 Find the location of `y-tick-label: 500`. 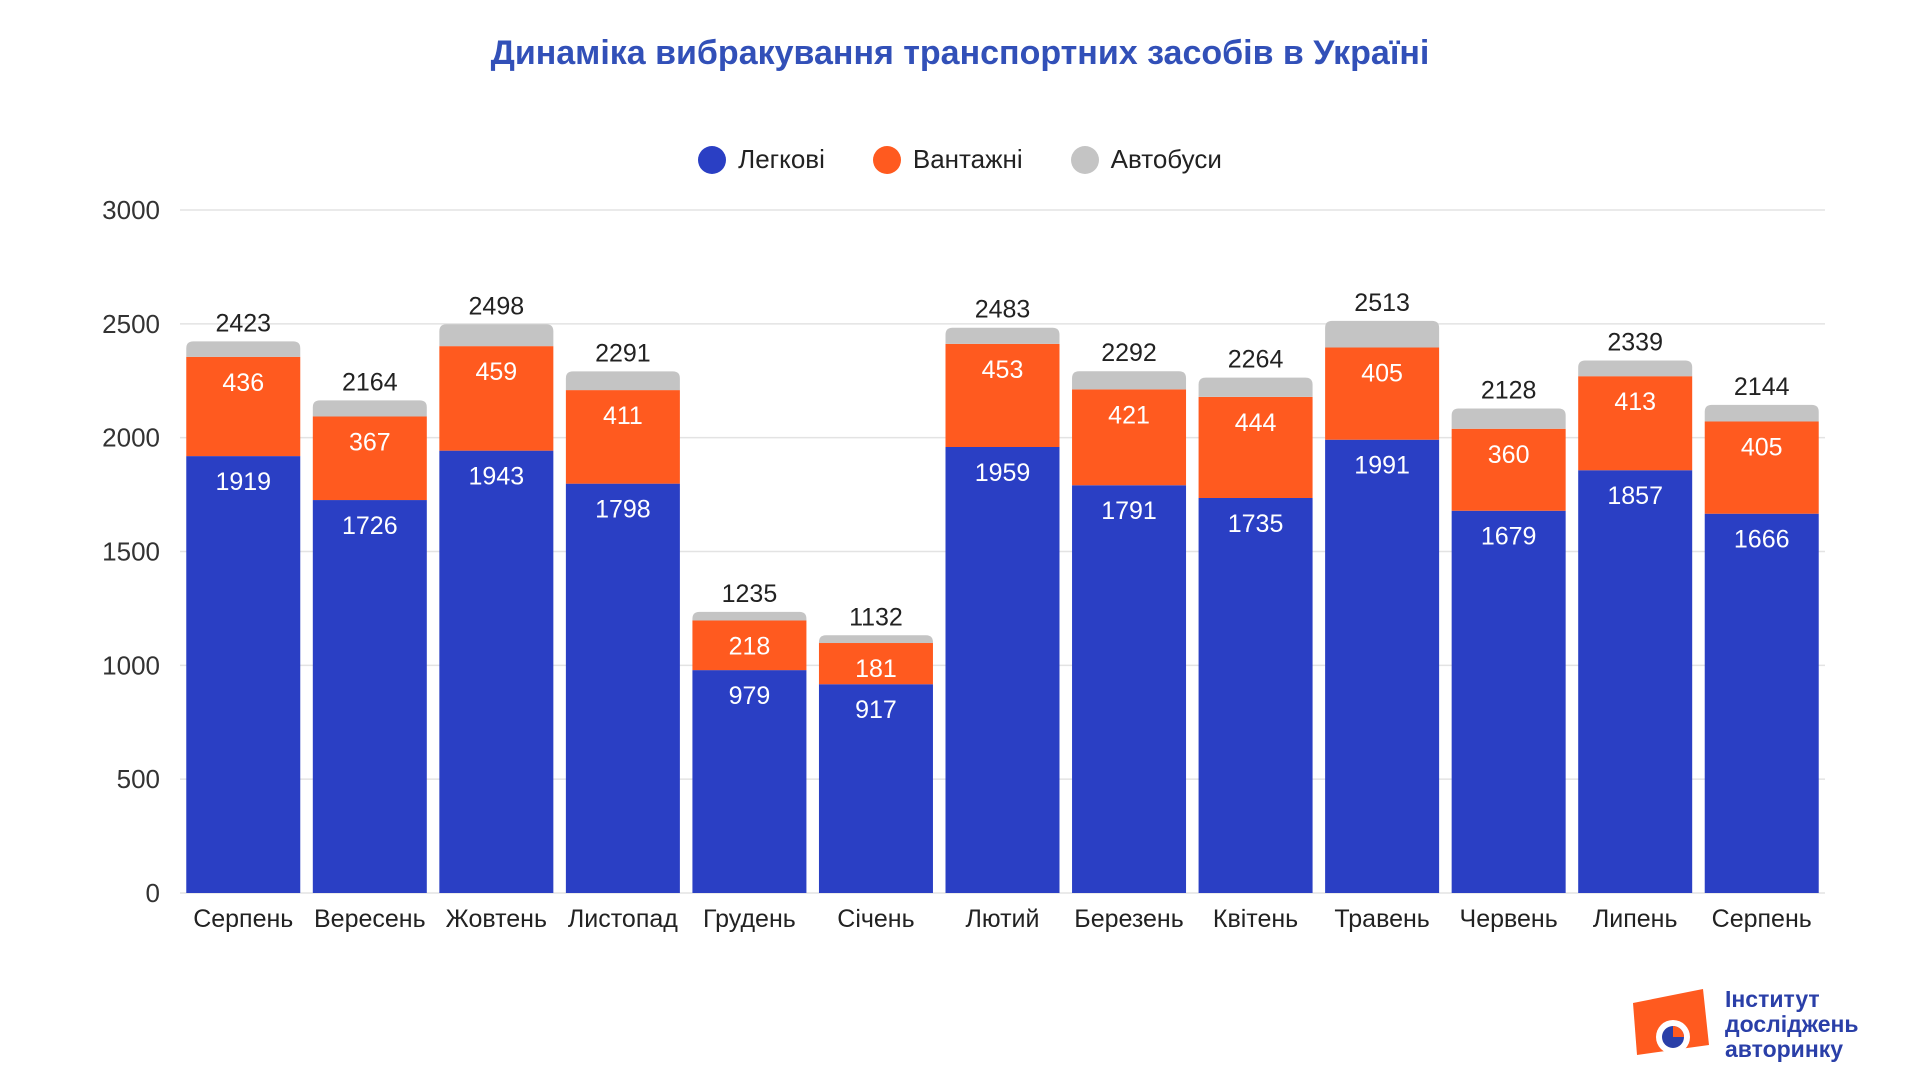

y-tick-label: 500 is located at coordinates (138, 779).